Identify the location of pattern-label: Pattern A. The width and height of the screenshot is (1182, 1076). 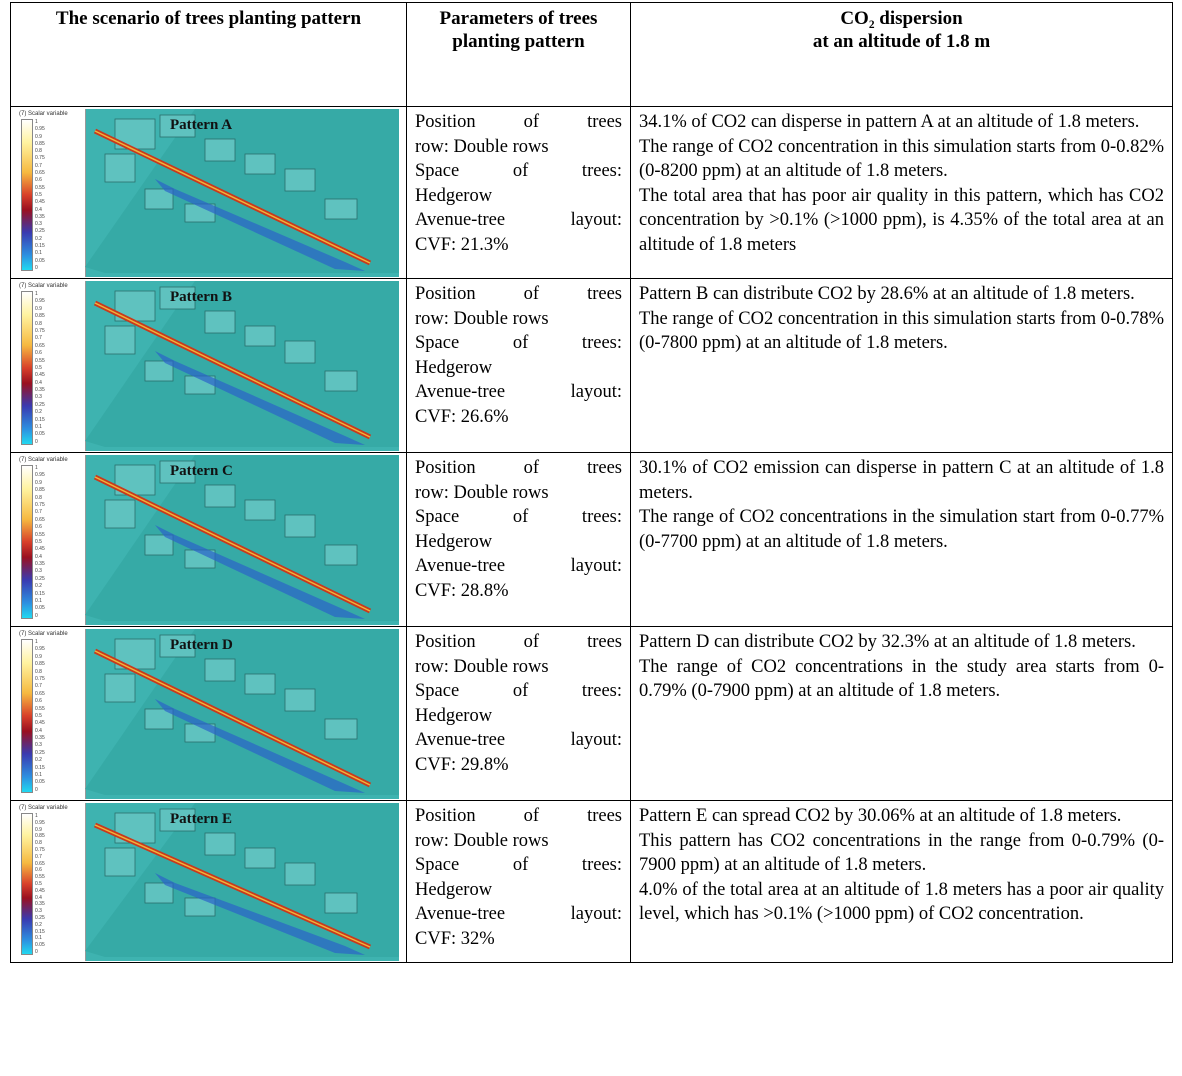
(201, 125).